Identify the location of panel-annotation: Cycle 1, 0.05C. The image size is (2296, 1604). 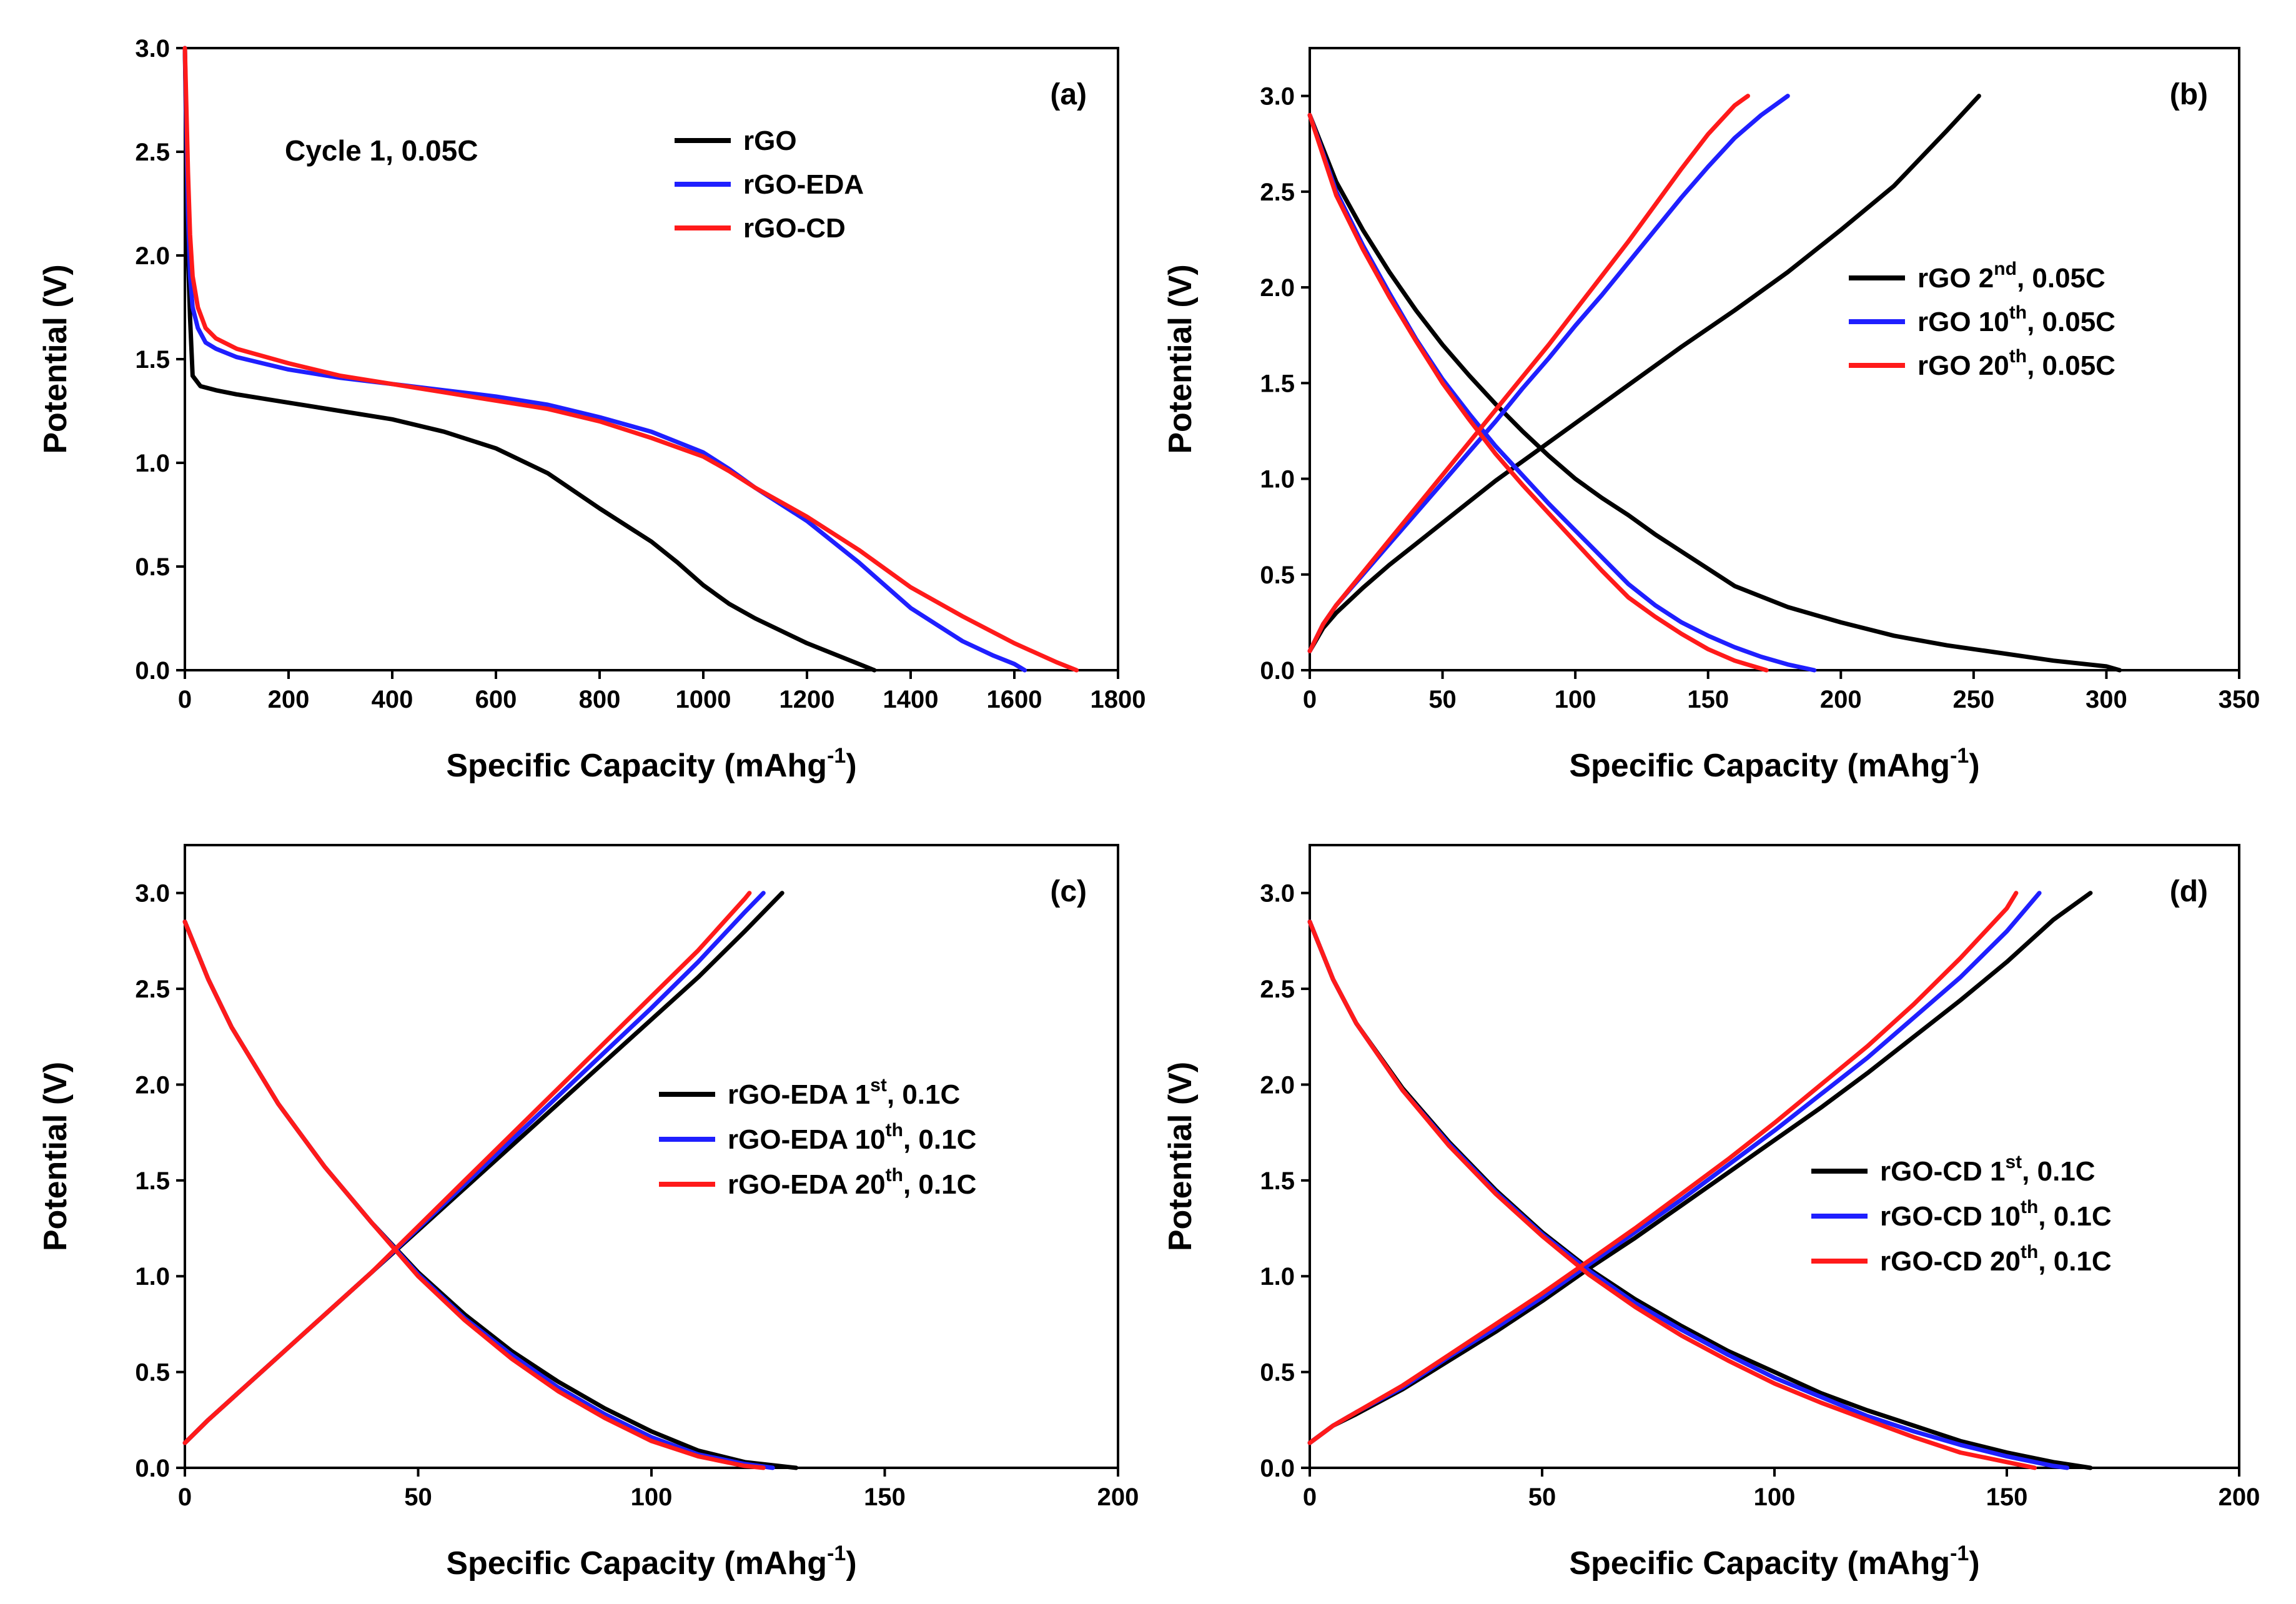
(382, 150).